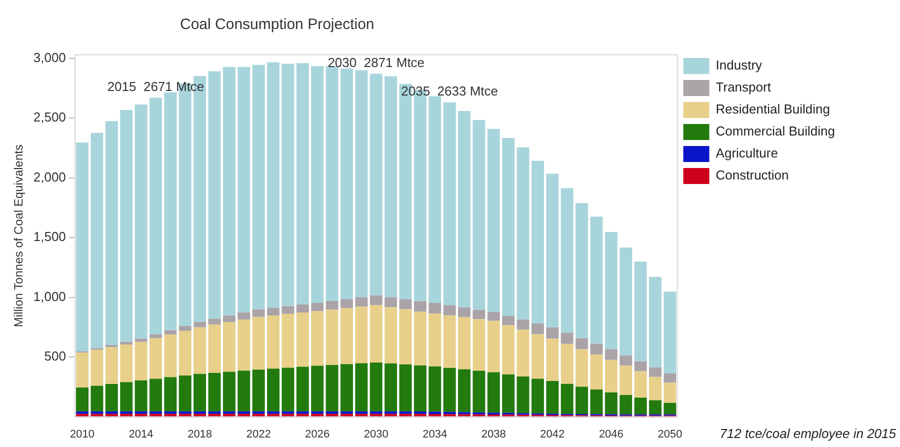  What do you see at coordinates (376, 62) in the screenshot?
I see `annotation: 2030 2871 Mtce` at bounding box center [376, 62].